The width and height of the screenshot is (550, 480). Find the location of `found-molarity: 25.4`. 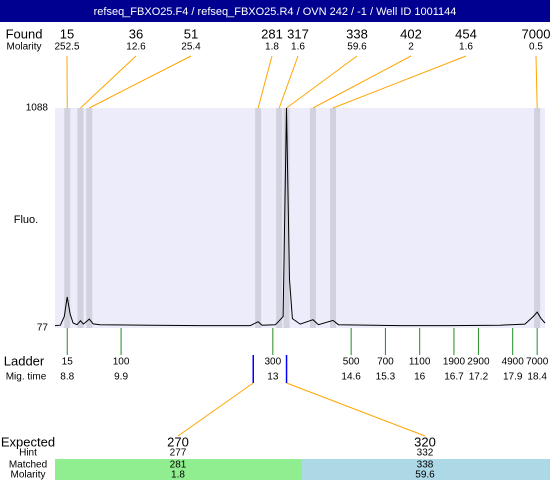

found-molarity: 25.4 is located at coordinates (191, 47).